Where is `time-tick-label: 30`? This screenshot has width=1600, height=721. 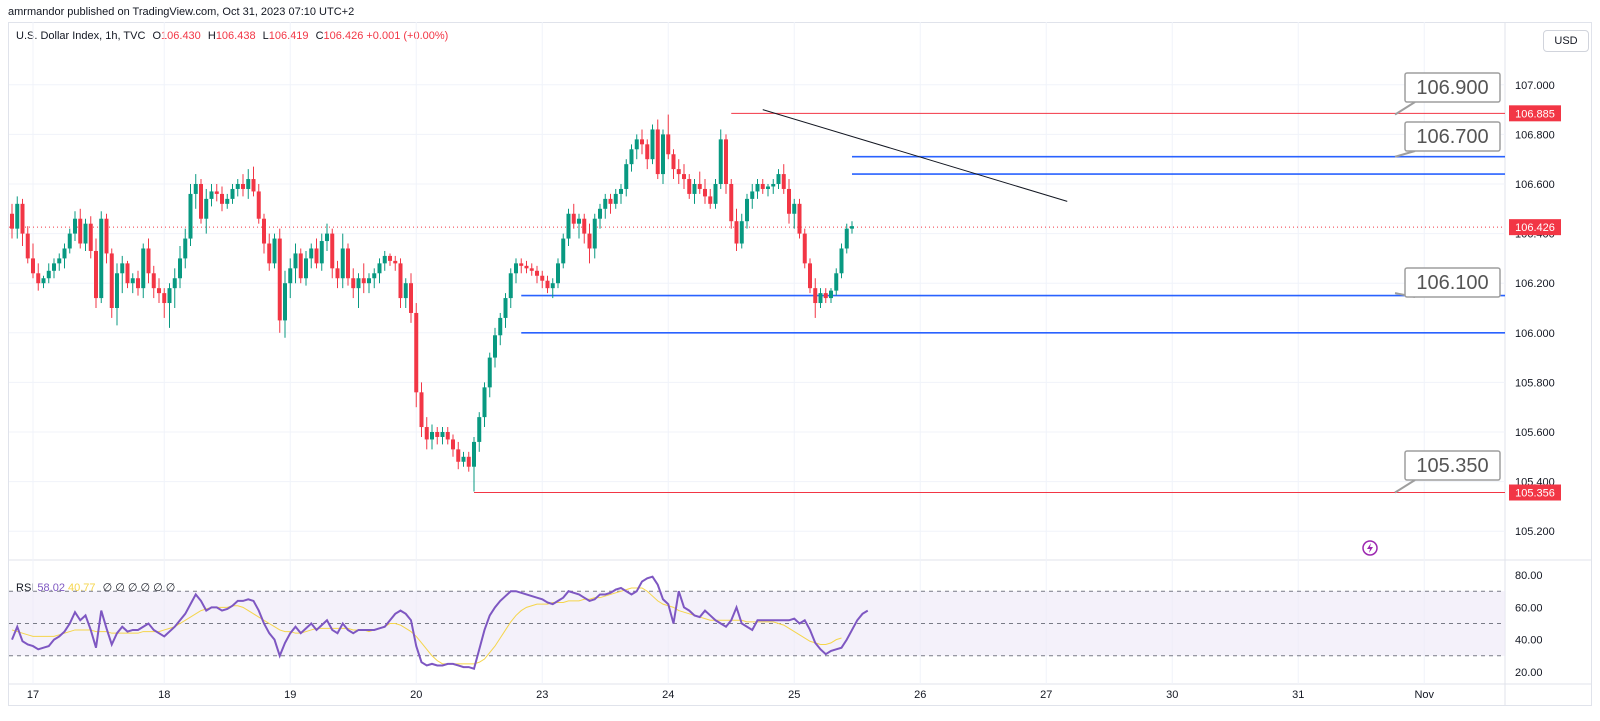 time-tick-label: 30 is located at coordinates (1172, 695).